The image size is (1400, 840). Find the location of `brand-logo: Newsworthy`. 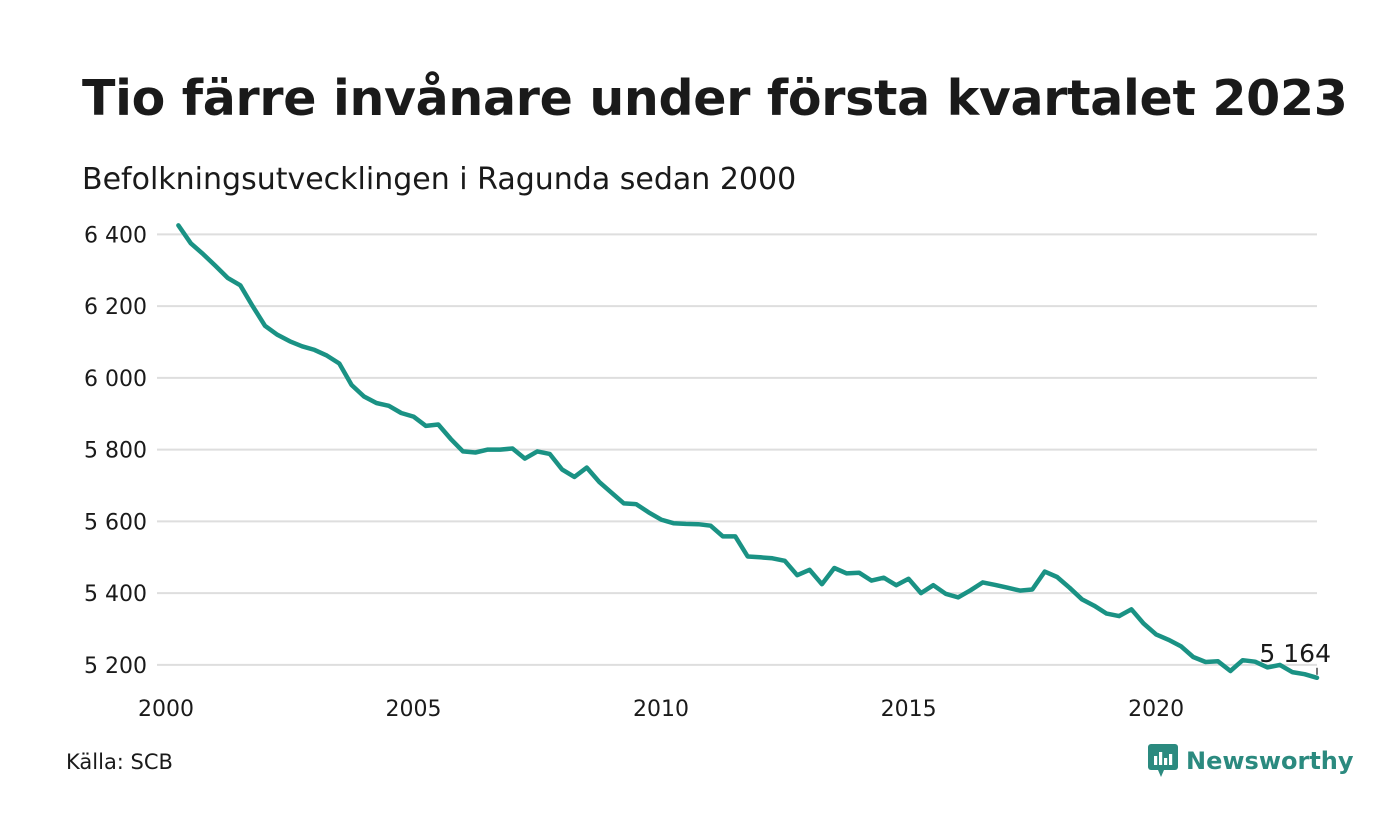

brand-logo: Newsworthy is located at coordinates (1251, 761).